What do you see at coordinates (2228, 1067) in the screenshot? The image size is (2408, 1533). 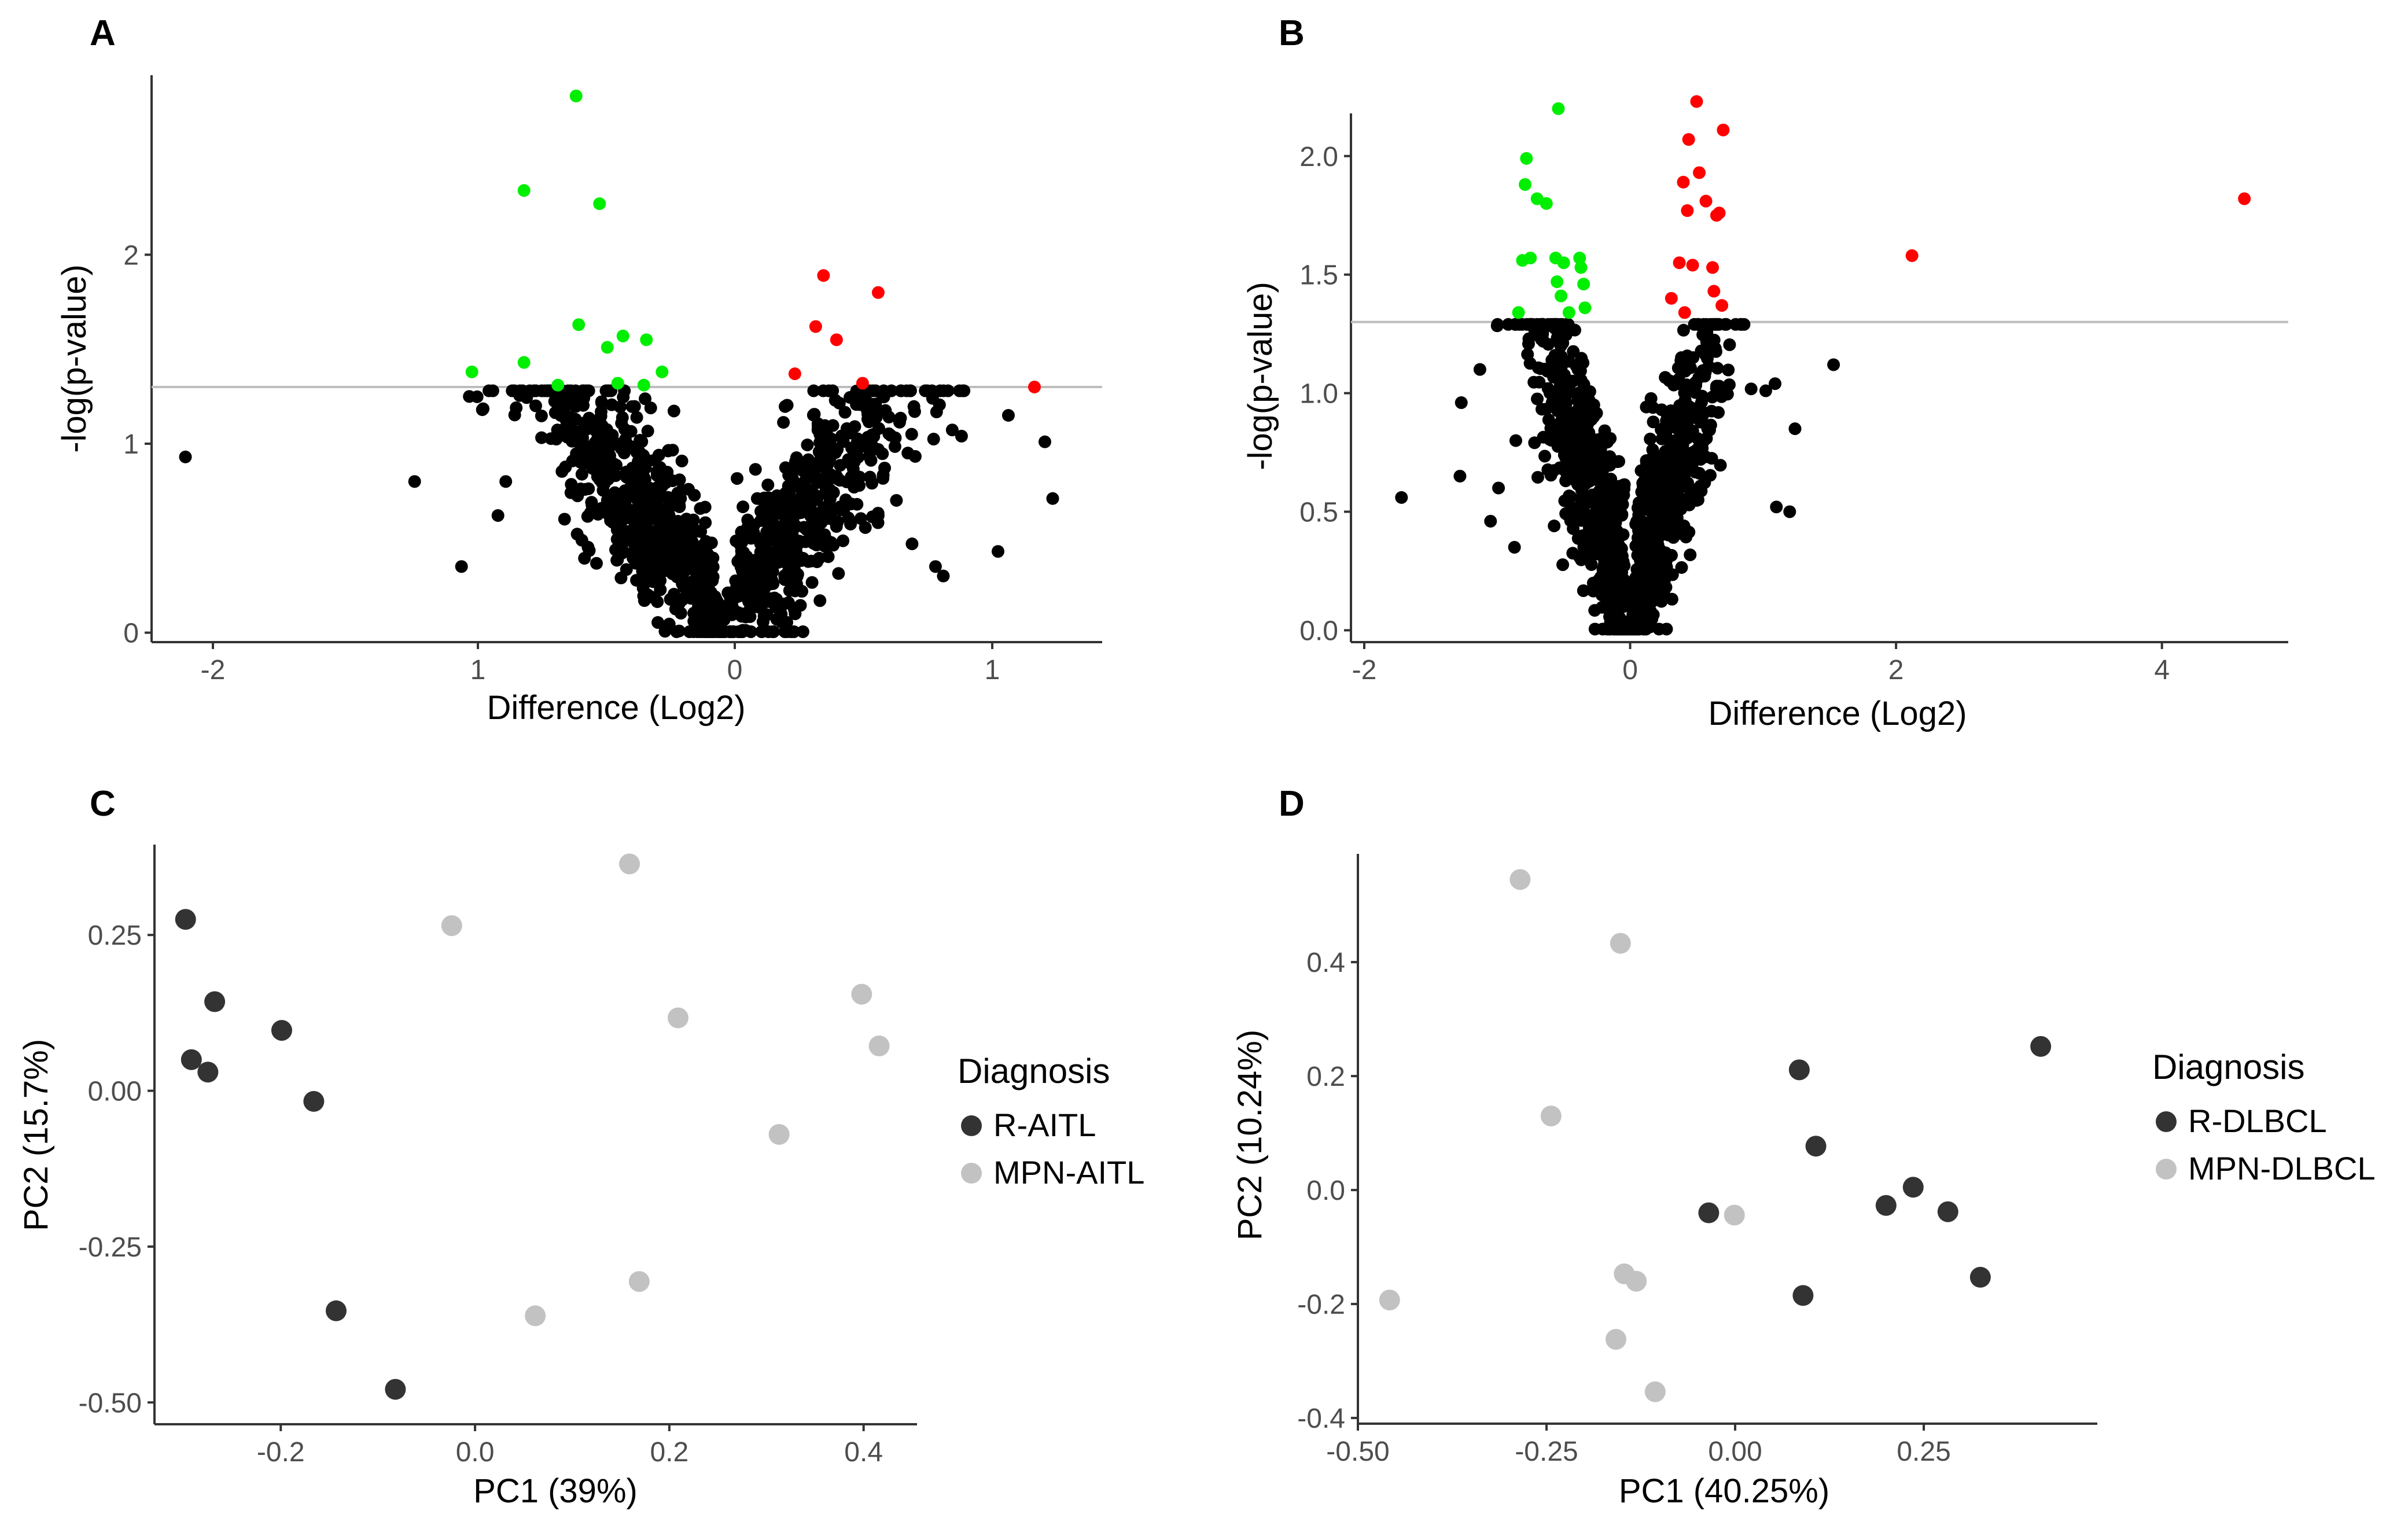 I see `legend-title: Diagnosis` at bounding box center [2228, 1067].